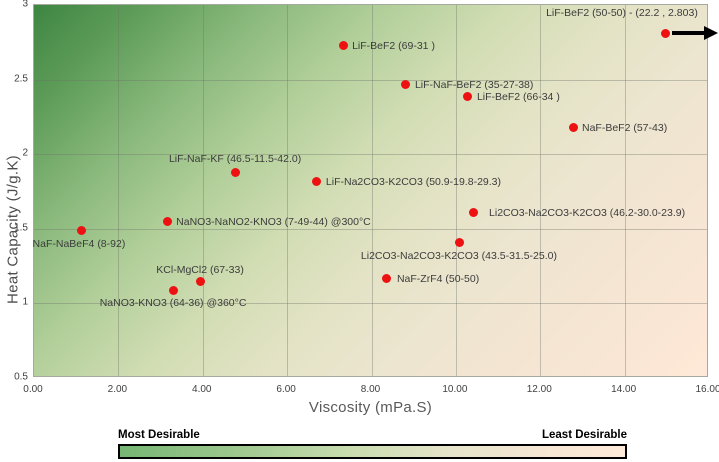  I want to click on x-tick-label: 8.00, so click(370, 389).